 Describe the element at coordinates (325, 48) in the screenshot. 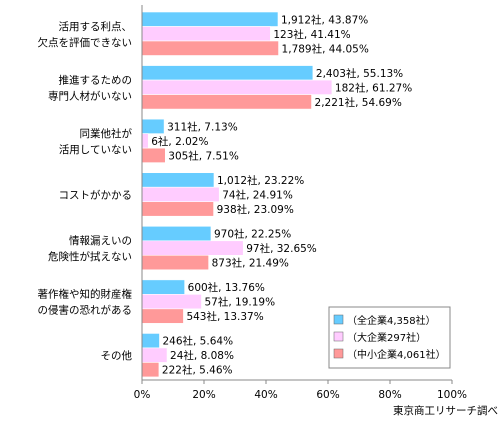

I see `data-label: 1,789社, 44.05%` at that location.